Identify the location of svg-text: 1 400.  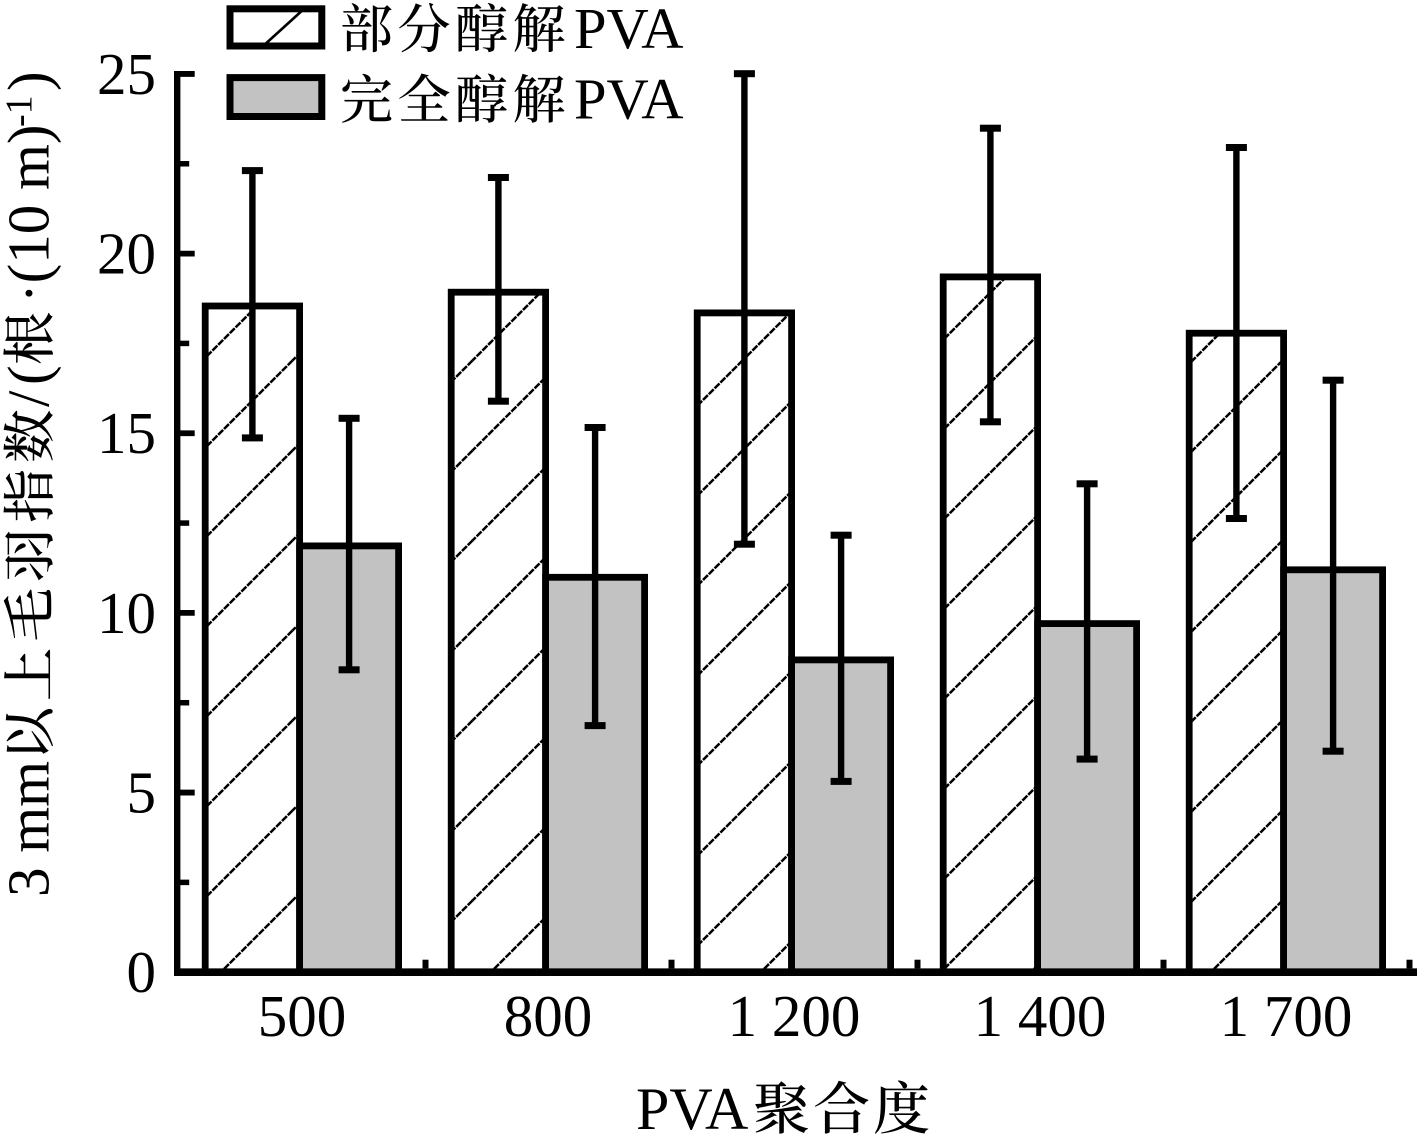
(1040, 1016).